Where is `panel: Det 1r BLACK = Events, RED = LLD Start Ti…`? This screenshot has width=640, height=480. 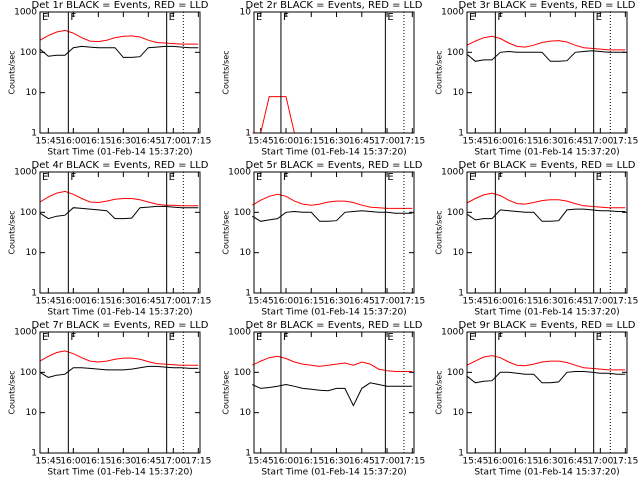 panel: Det 1r BLACK = Events, RED = LLD Start Ti… is located at coordinates (110, 79).